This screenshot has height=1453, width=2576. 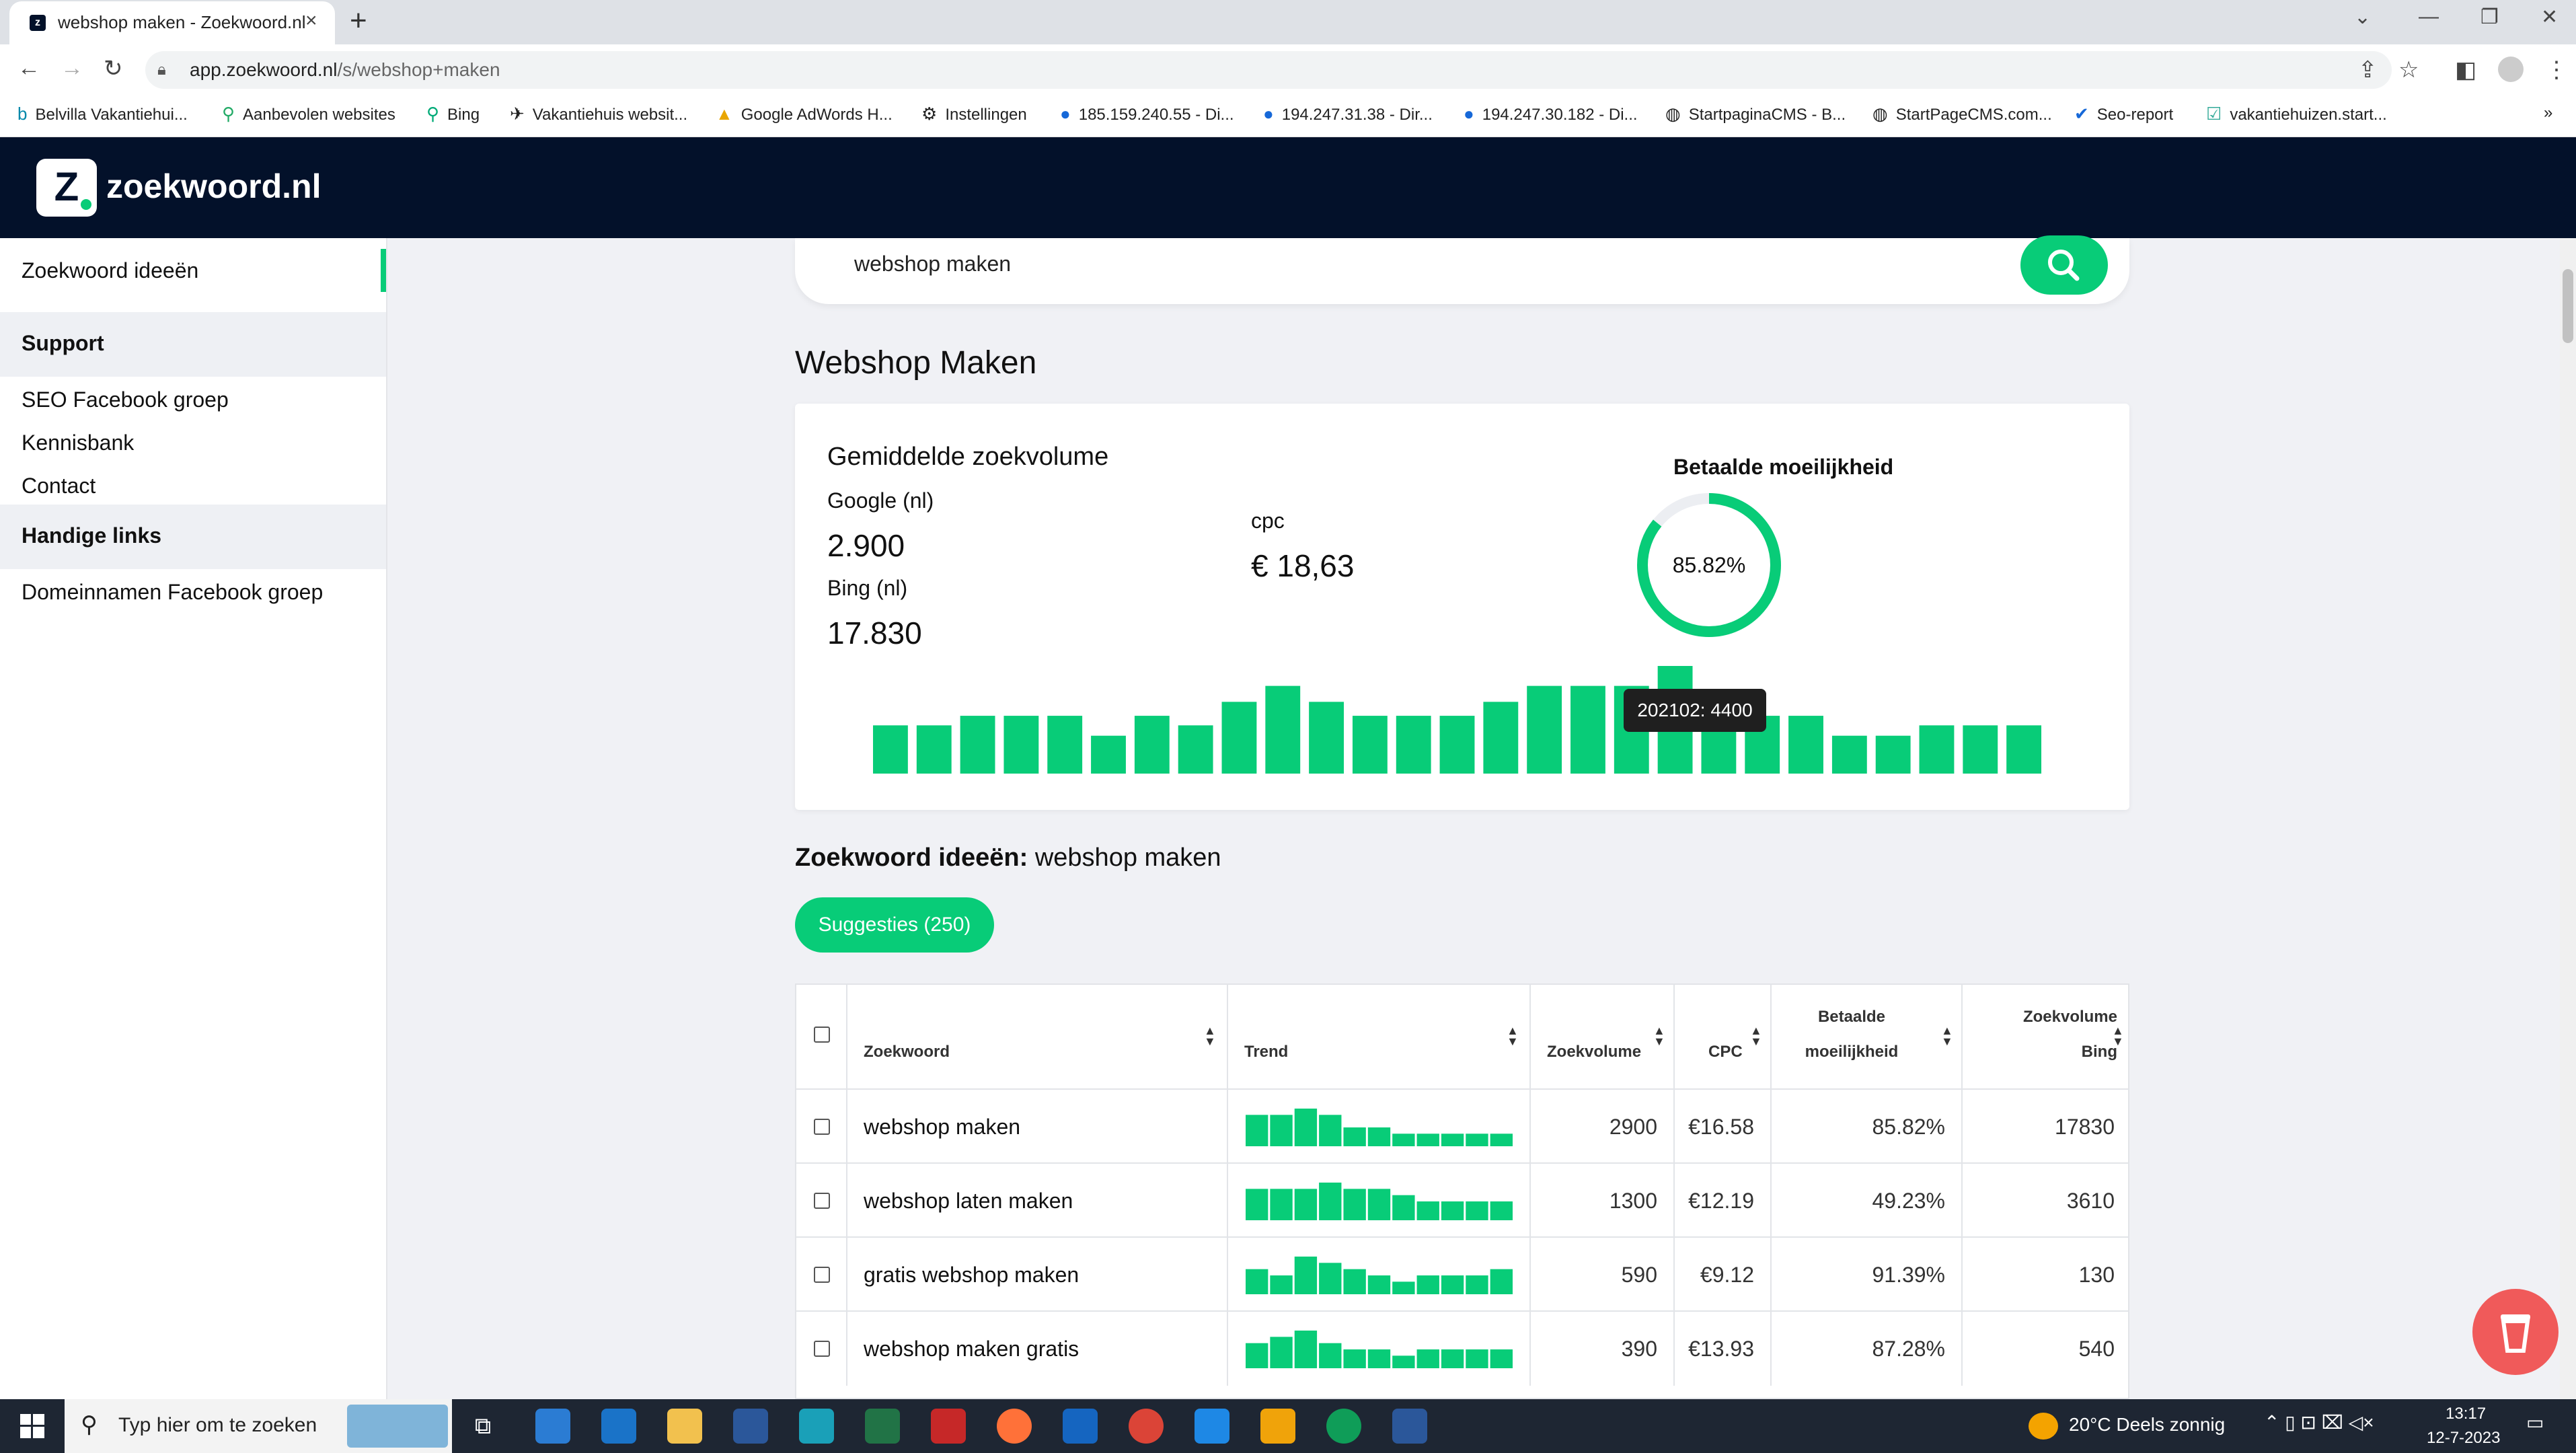 I want to click on help-button, so click(x=2515, y=1332).